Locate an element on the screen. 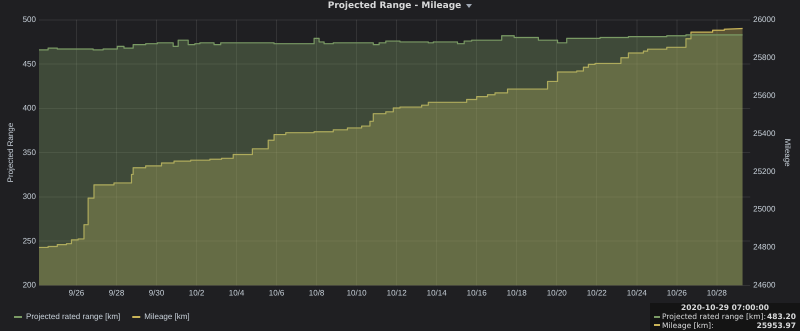 This screenshot has height=331, width=800. y-tick-label: 300 is located at coordinates (29, 197).